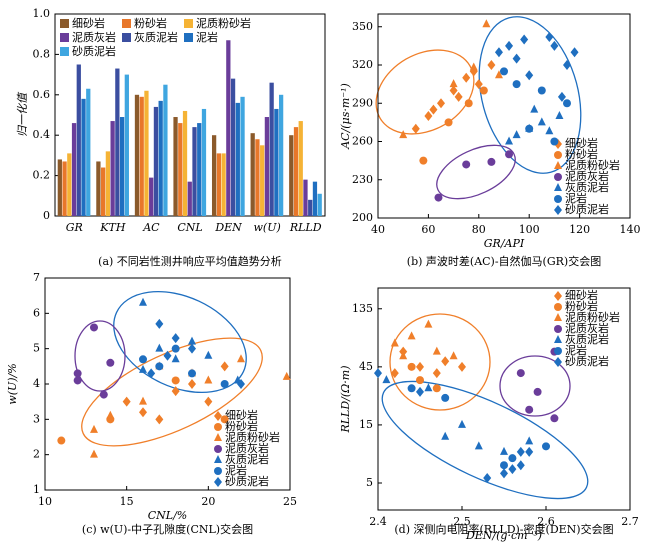 This screenshot has width=657, height=548. I want to click on caption: (d) 深侧向电阻率(RLLD)-密度(DEN)交会图, so click(503, 529).